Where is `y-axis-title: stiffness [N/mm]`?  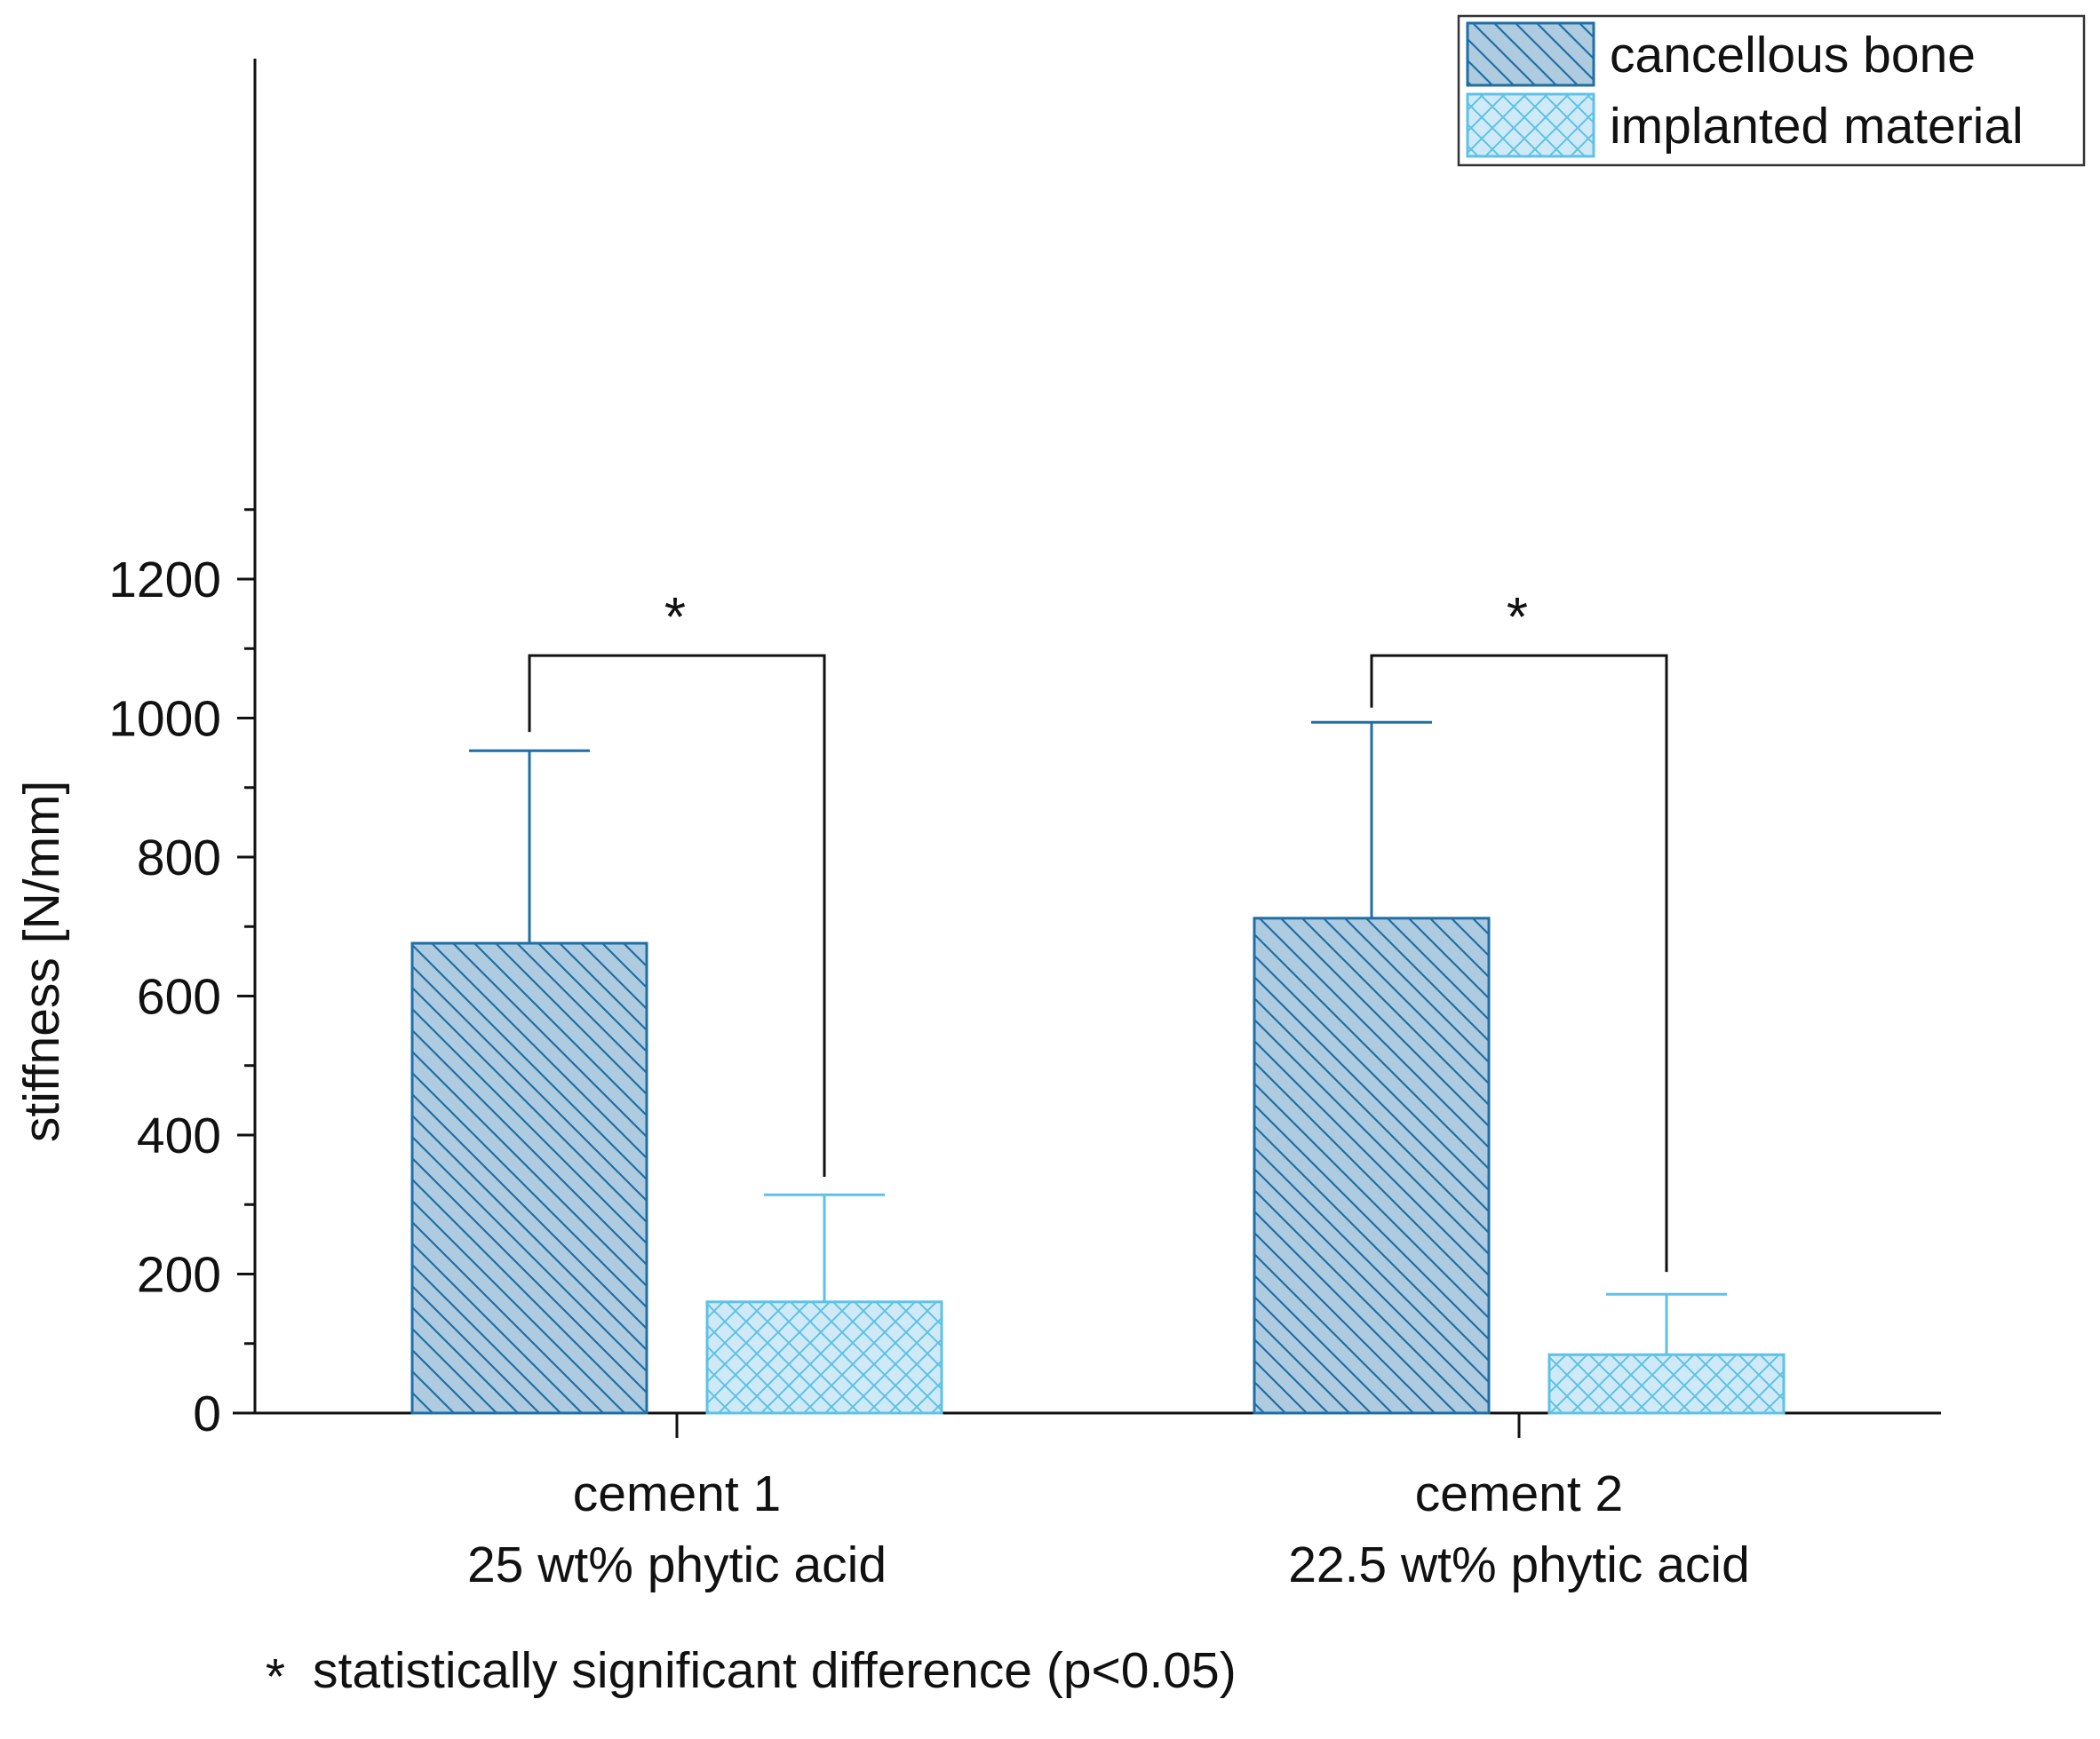
y-axis-title: stiffness [N/mm] is located at coordinates (41, 962).